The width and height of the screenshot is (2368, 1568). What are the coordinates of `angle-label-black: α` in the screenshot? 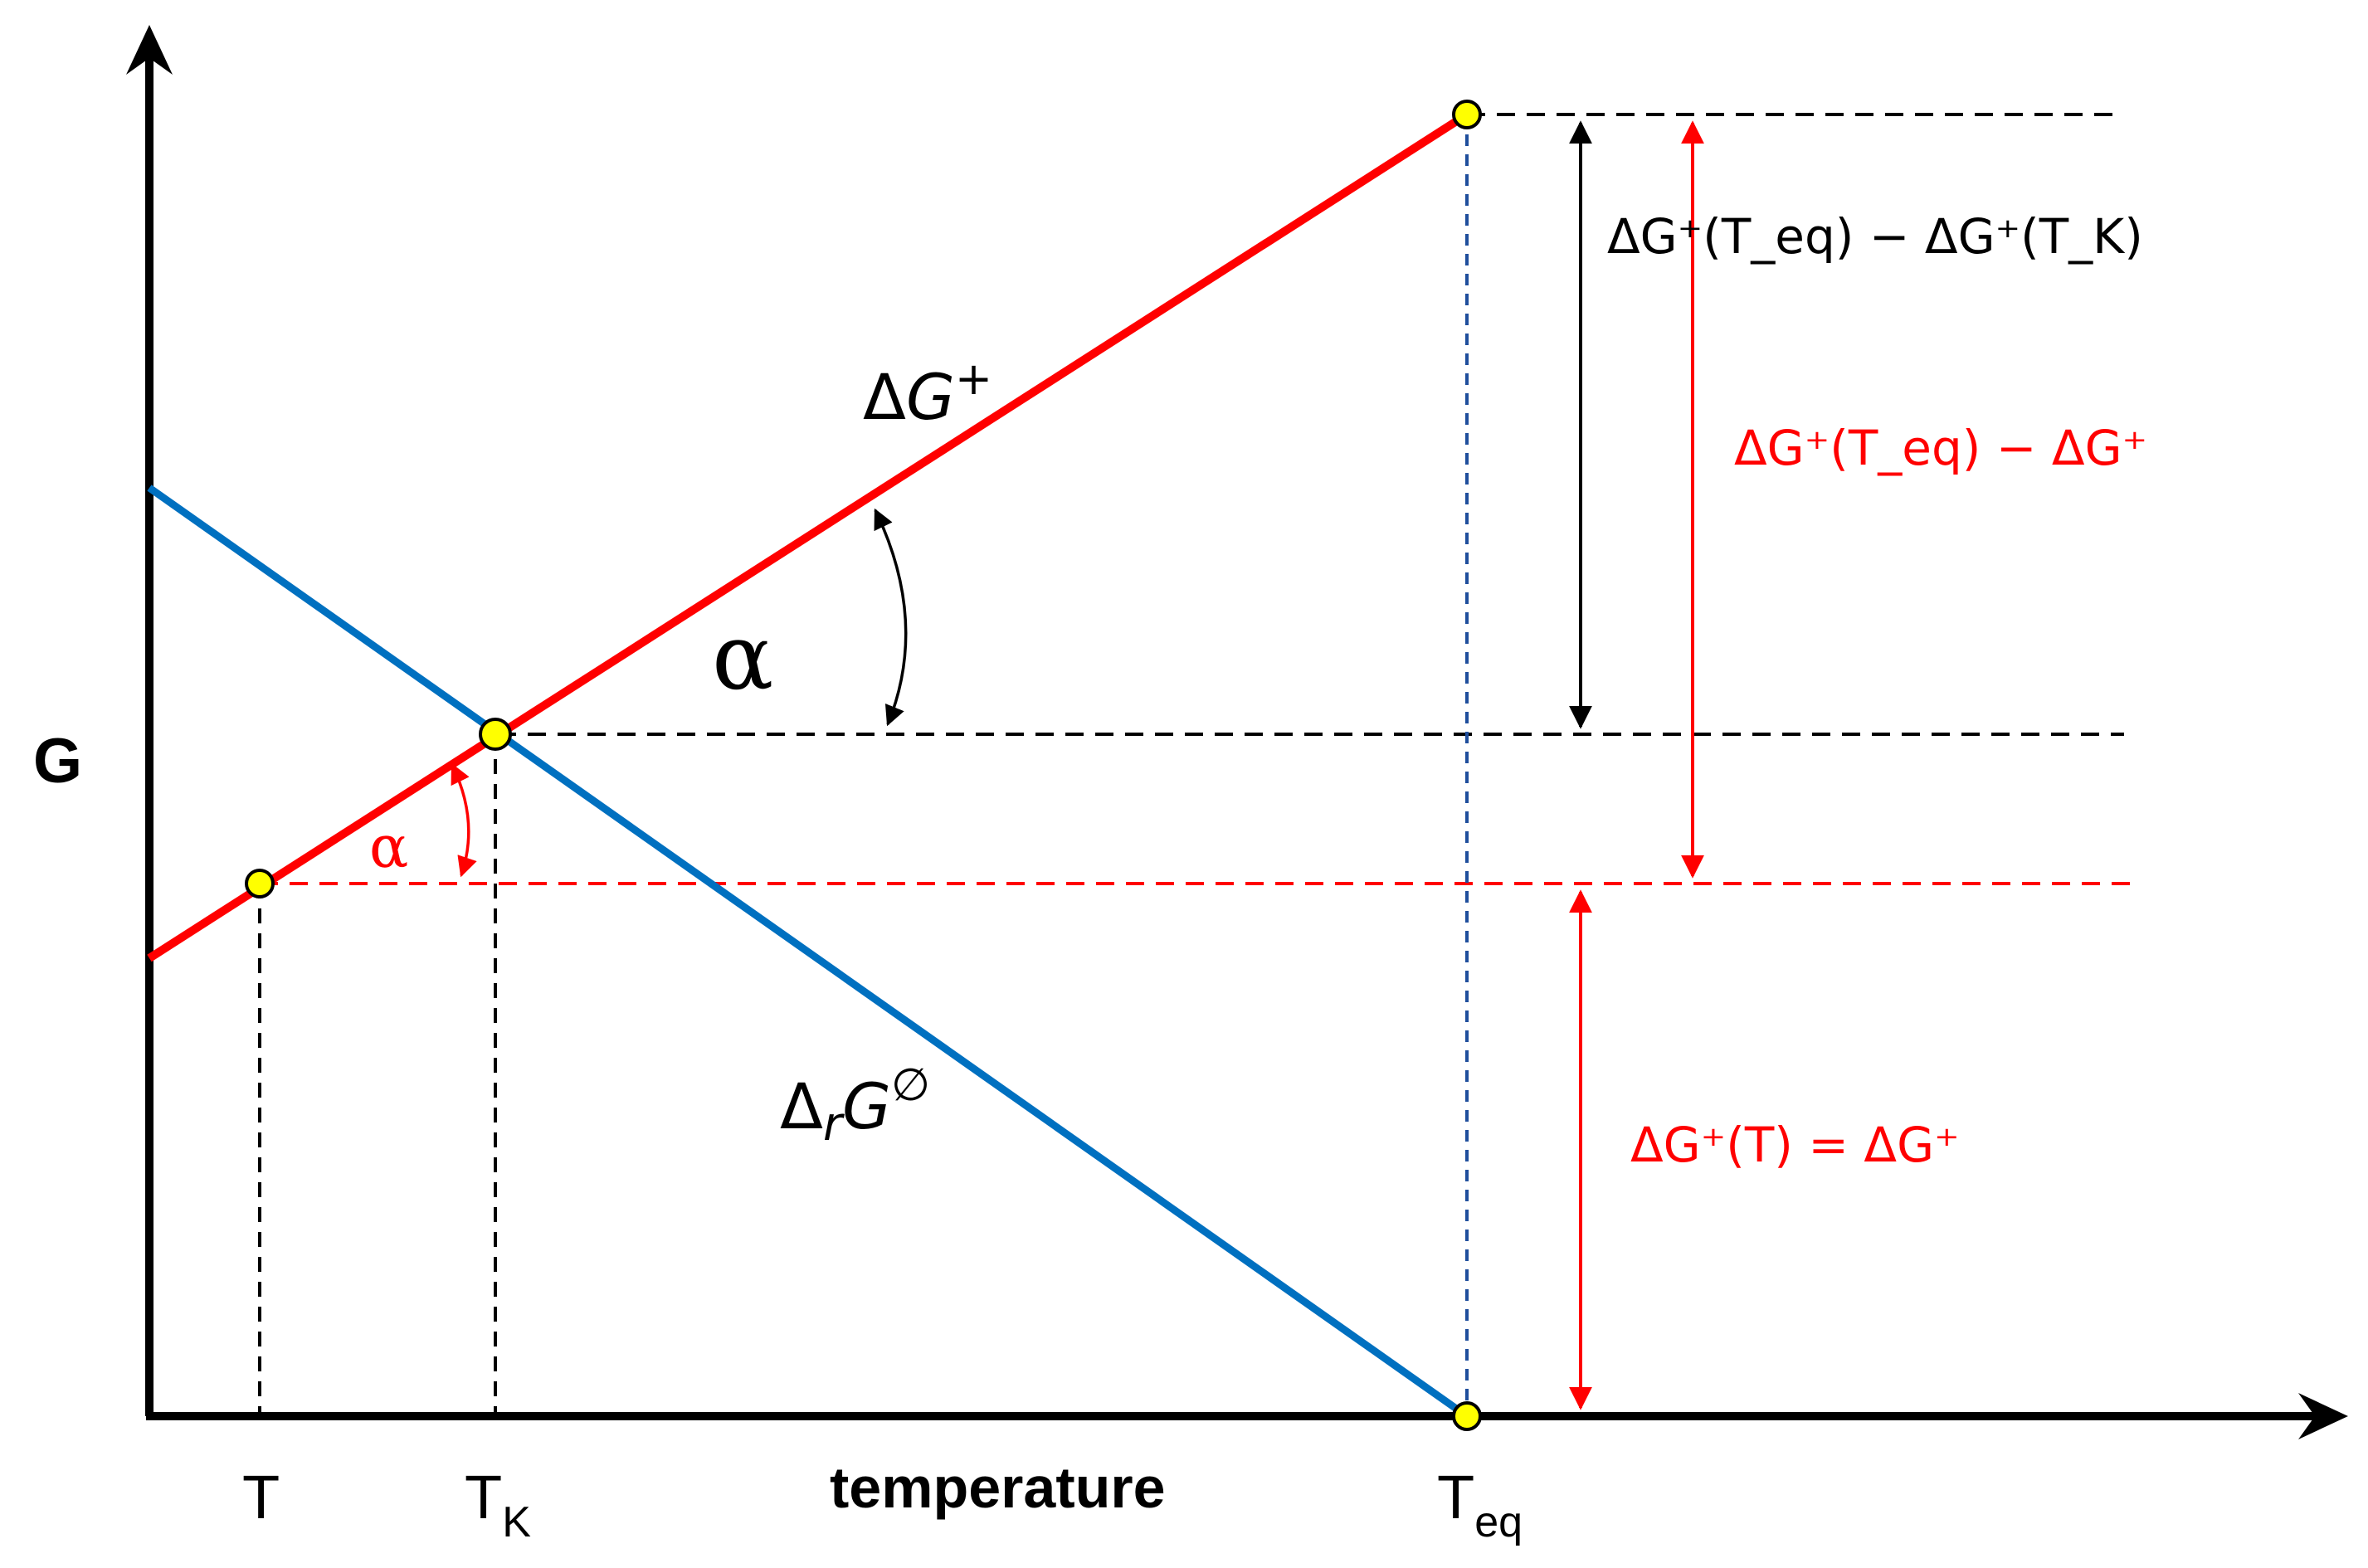 It's located at (742, 657).